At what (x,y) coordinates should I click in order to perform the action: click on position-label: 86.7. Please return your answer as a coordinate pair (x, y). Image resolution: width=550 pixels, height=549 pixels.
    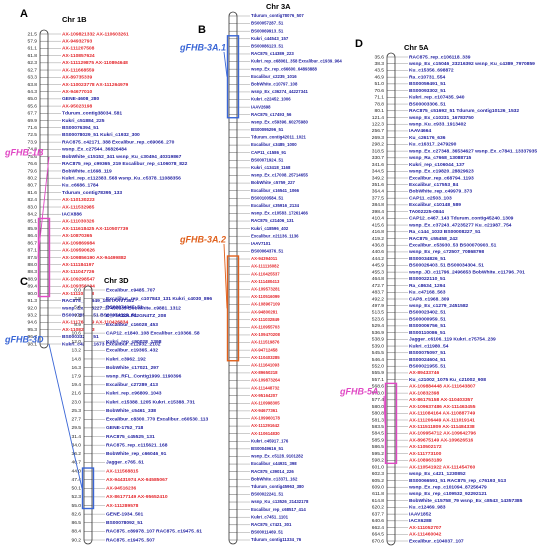
    Looking at the image, I should click on (32, 243).